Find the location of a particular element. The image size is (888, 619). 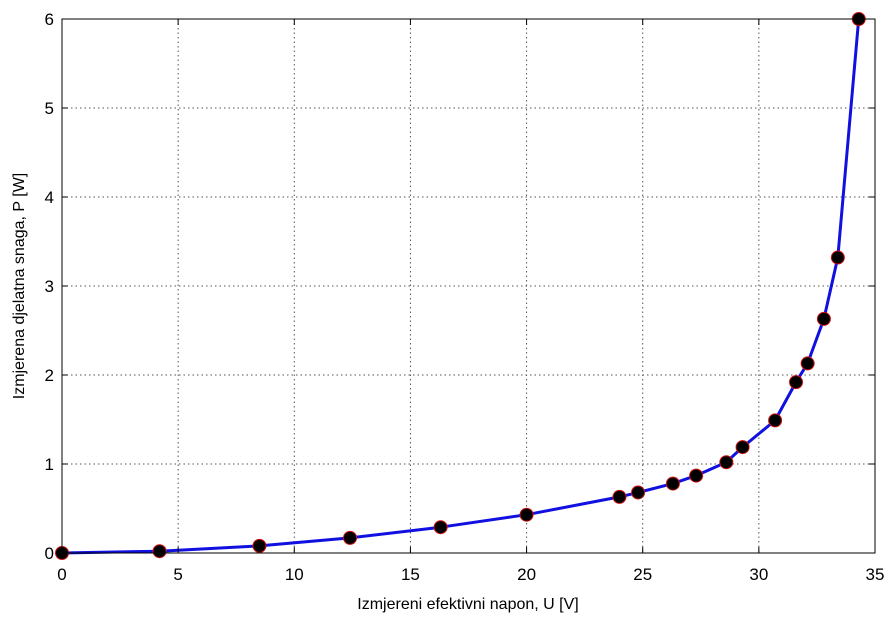

y-tick-label: 6 is located at coordinates (49, 19).